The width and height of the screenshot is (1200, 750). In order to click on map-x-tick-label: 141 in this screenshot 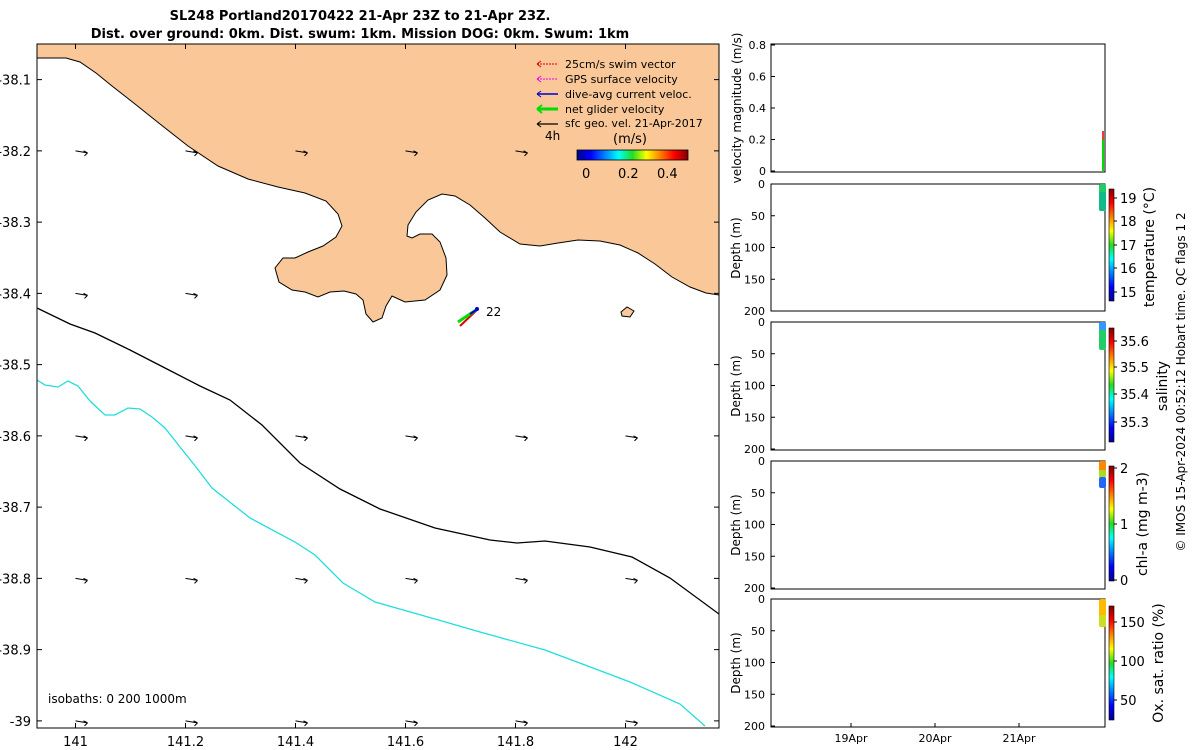, I will do `click(75, 742)`.